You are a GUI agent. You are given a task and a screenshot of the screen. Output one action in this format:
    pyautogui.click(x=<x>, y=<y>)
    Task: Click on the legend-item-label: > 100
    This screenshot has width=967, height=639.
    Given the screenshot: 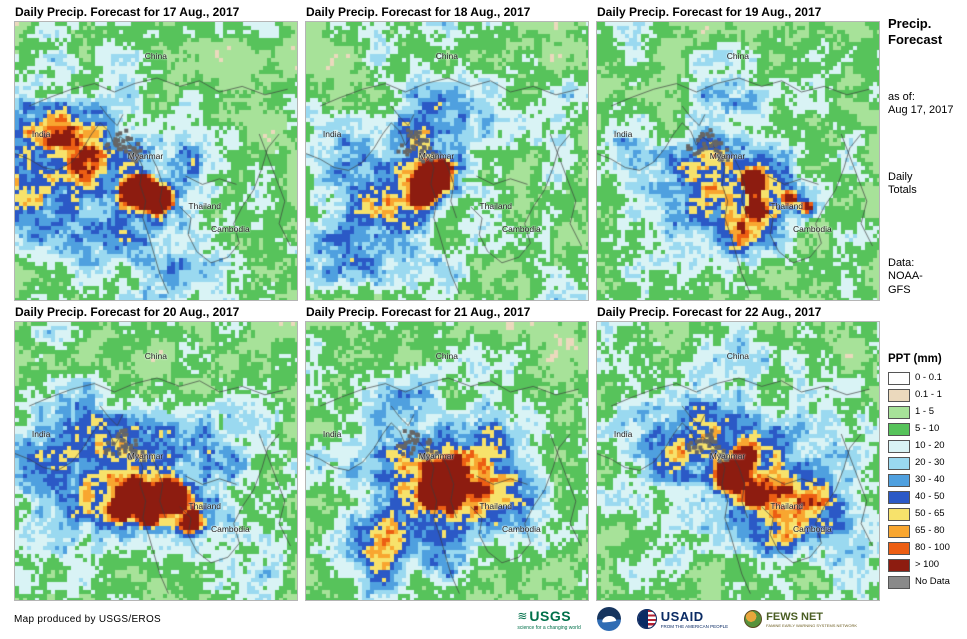 What is the action you would take?
    pyautogui.click(x=927, y=565)
    